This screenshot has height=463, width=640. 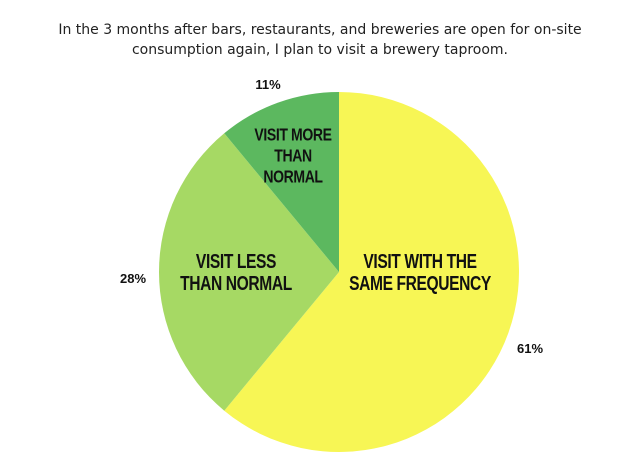 What do you see at coordinates (420, 261) in the screenshot?
I see `slice-label-1-line-1: VISIT WITH THE` at bounding box center [420, 261].